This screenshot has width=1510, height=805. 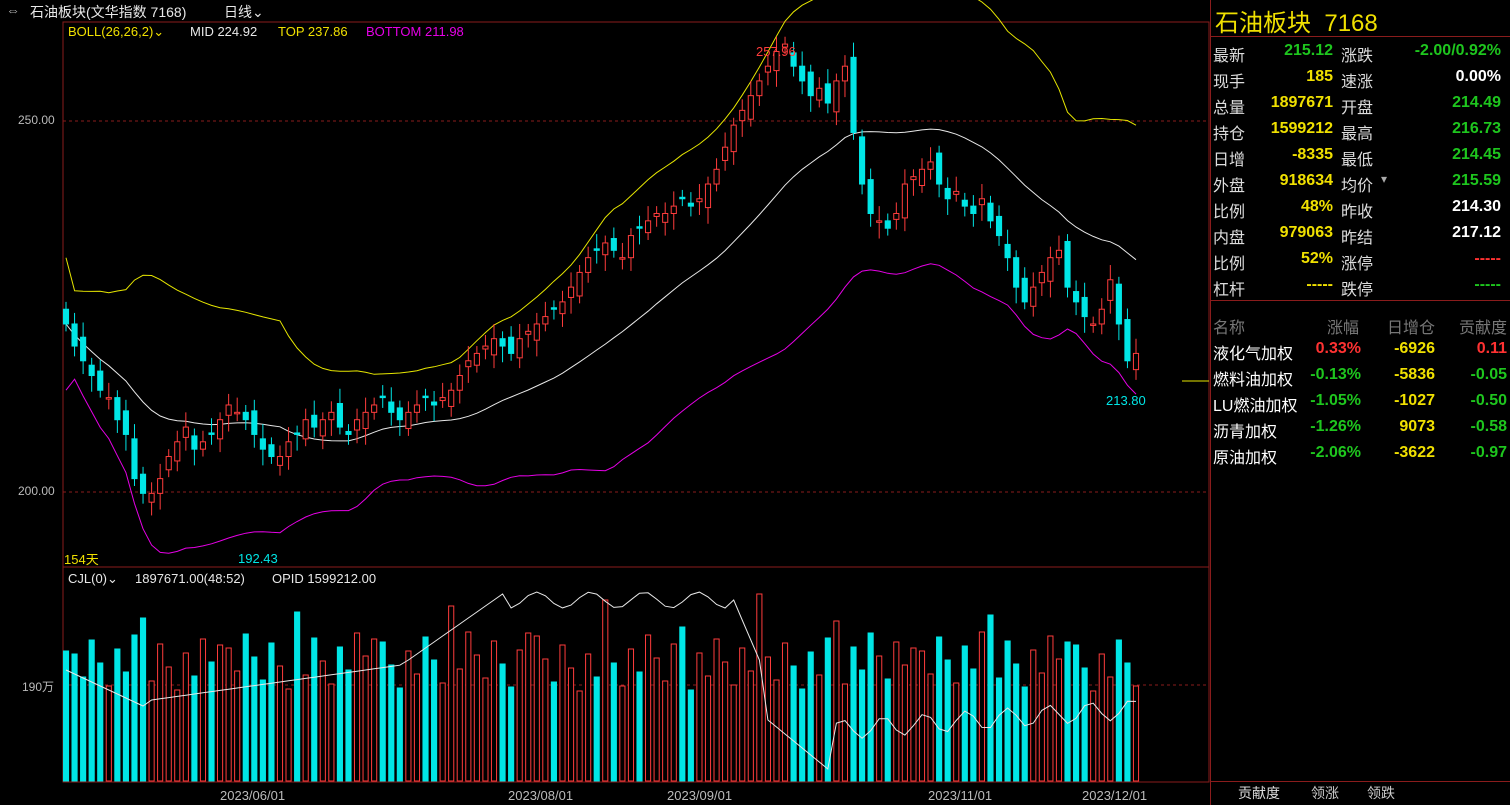 I want to click on quote-label: 现手, so click(x=1229, y=82).